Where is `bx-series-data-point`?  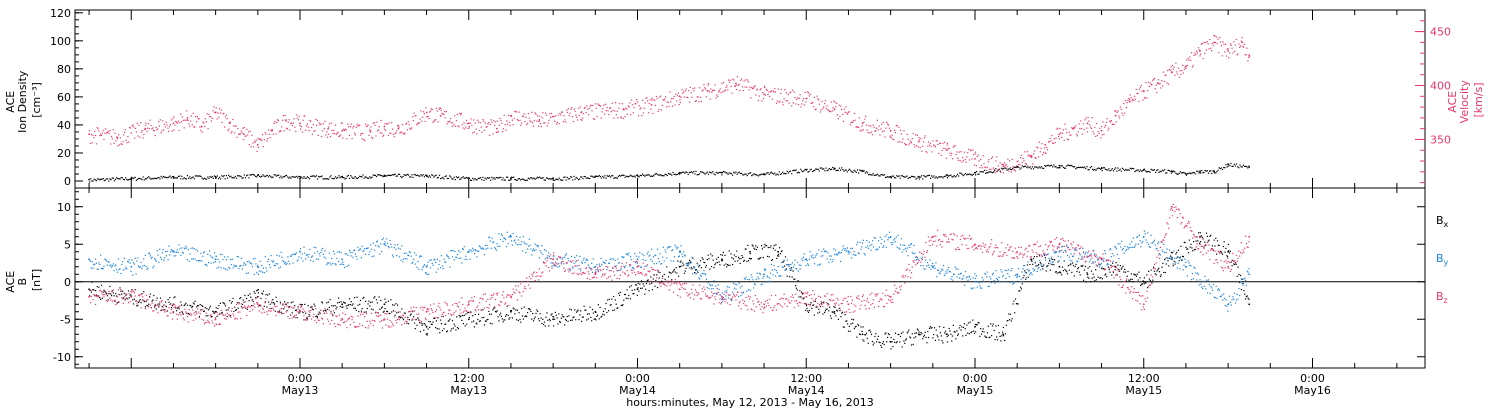 bx-series-data-point is located at coordinates (426, 326).